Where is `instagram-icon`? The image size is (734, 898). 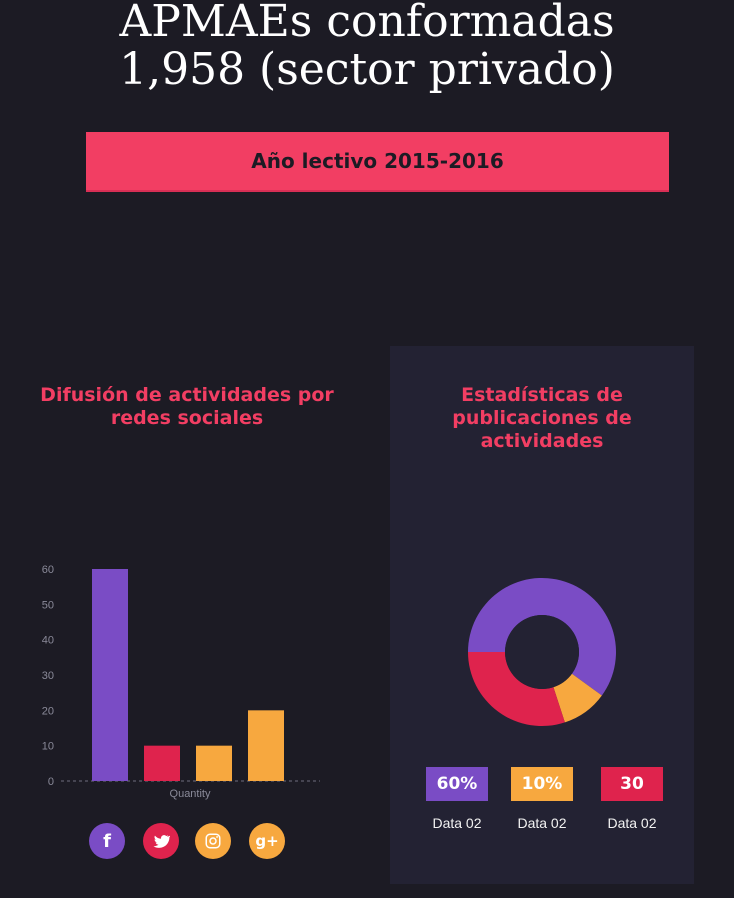 instagram-icon is located at coordinates (213, 841).